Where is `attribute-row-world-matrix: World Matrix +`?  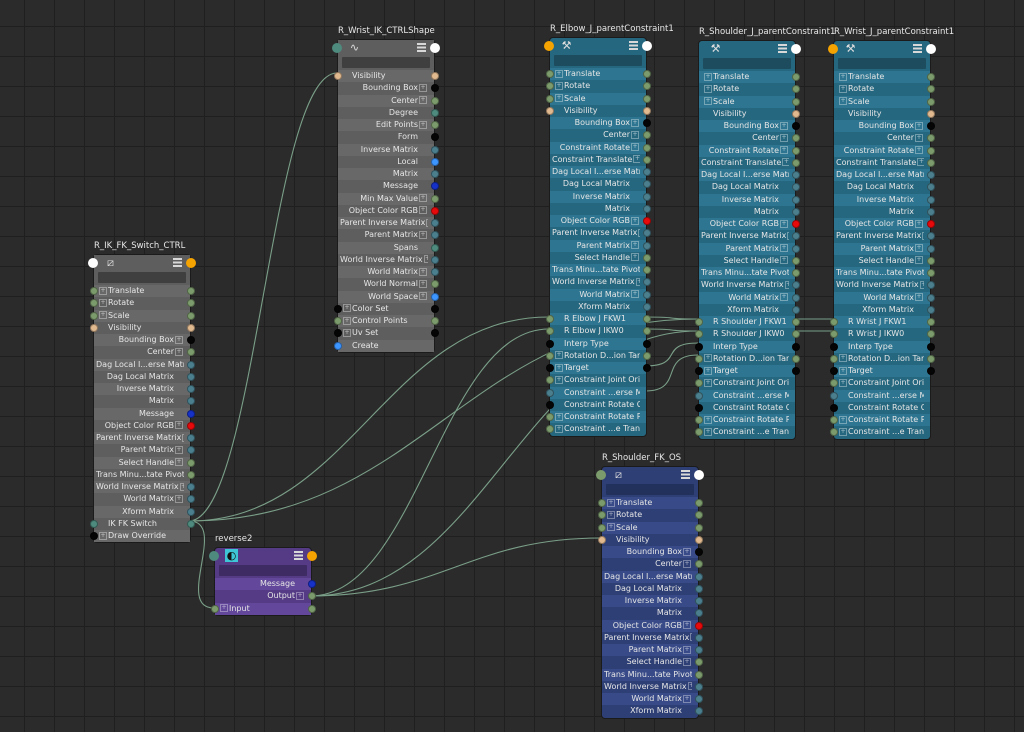 attribute-row-world-matrix: World Matrix + is located at coordinates (749, 297).